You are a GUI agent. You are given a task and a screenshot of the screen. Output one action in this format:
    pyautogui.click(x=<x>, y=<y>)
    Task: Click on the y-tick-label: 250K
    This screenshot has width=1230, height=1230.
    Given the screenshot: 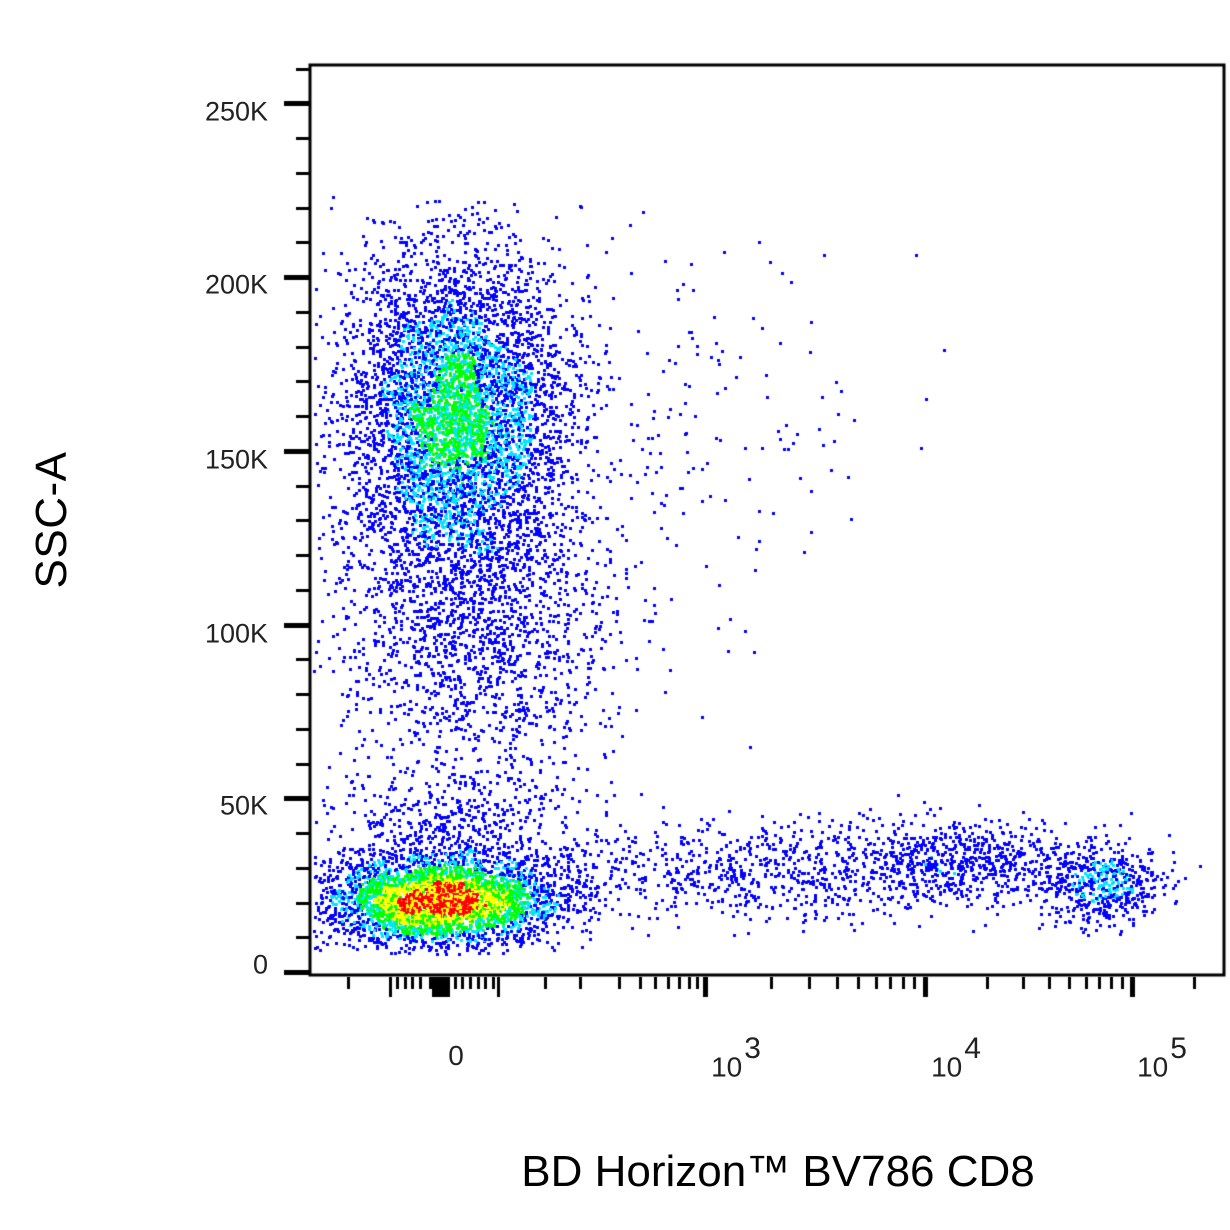 What is the action you would take?
    pyautogui.click(x=236, y=111)
    